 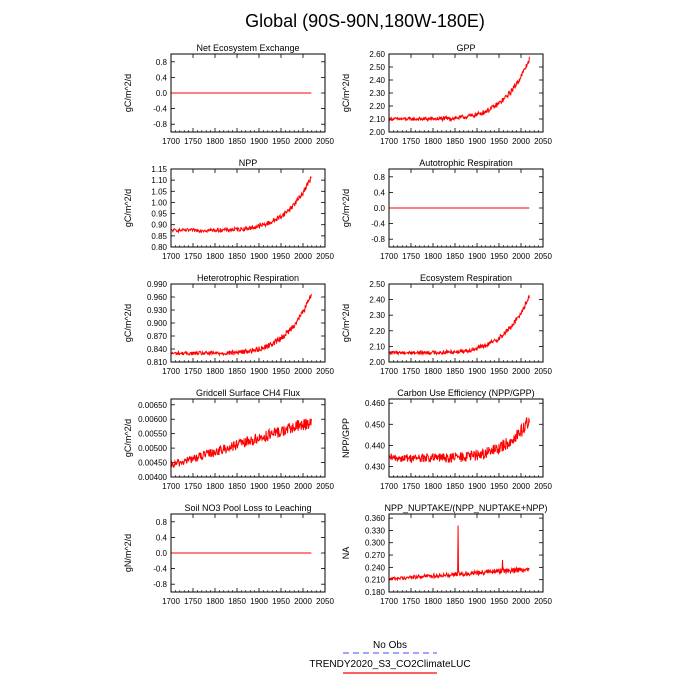 I want to click on legend-label-trendy: TRENDY2020_S3_CO2ClimateLUC, so click(x=389, y=664).